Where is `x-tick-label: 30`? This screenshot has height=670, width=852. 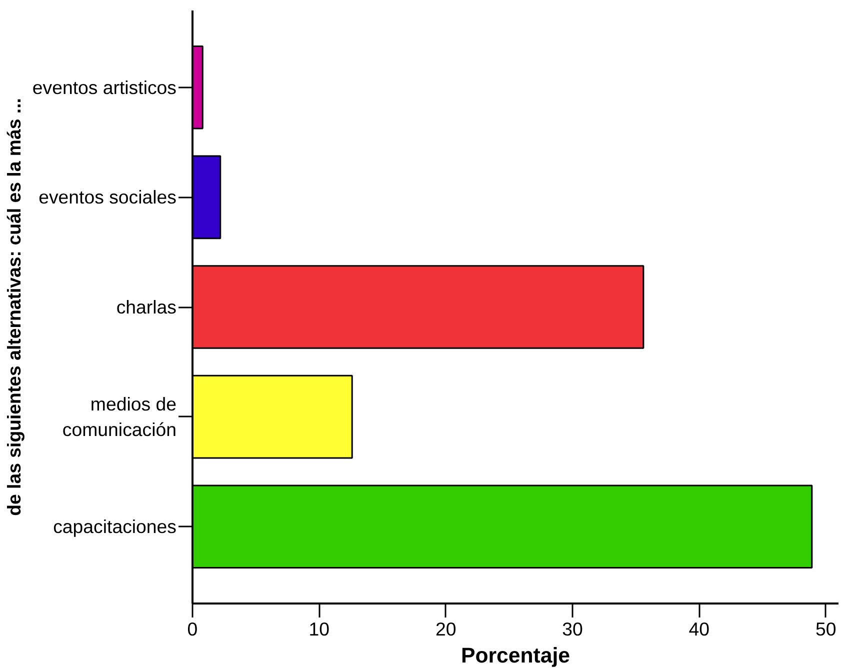 x-tick-label: 30 is located at coordinates (572, 629).